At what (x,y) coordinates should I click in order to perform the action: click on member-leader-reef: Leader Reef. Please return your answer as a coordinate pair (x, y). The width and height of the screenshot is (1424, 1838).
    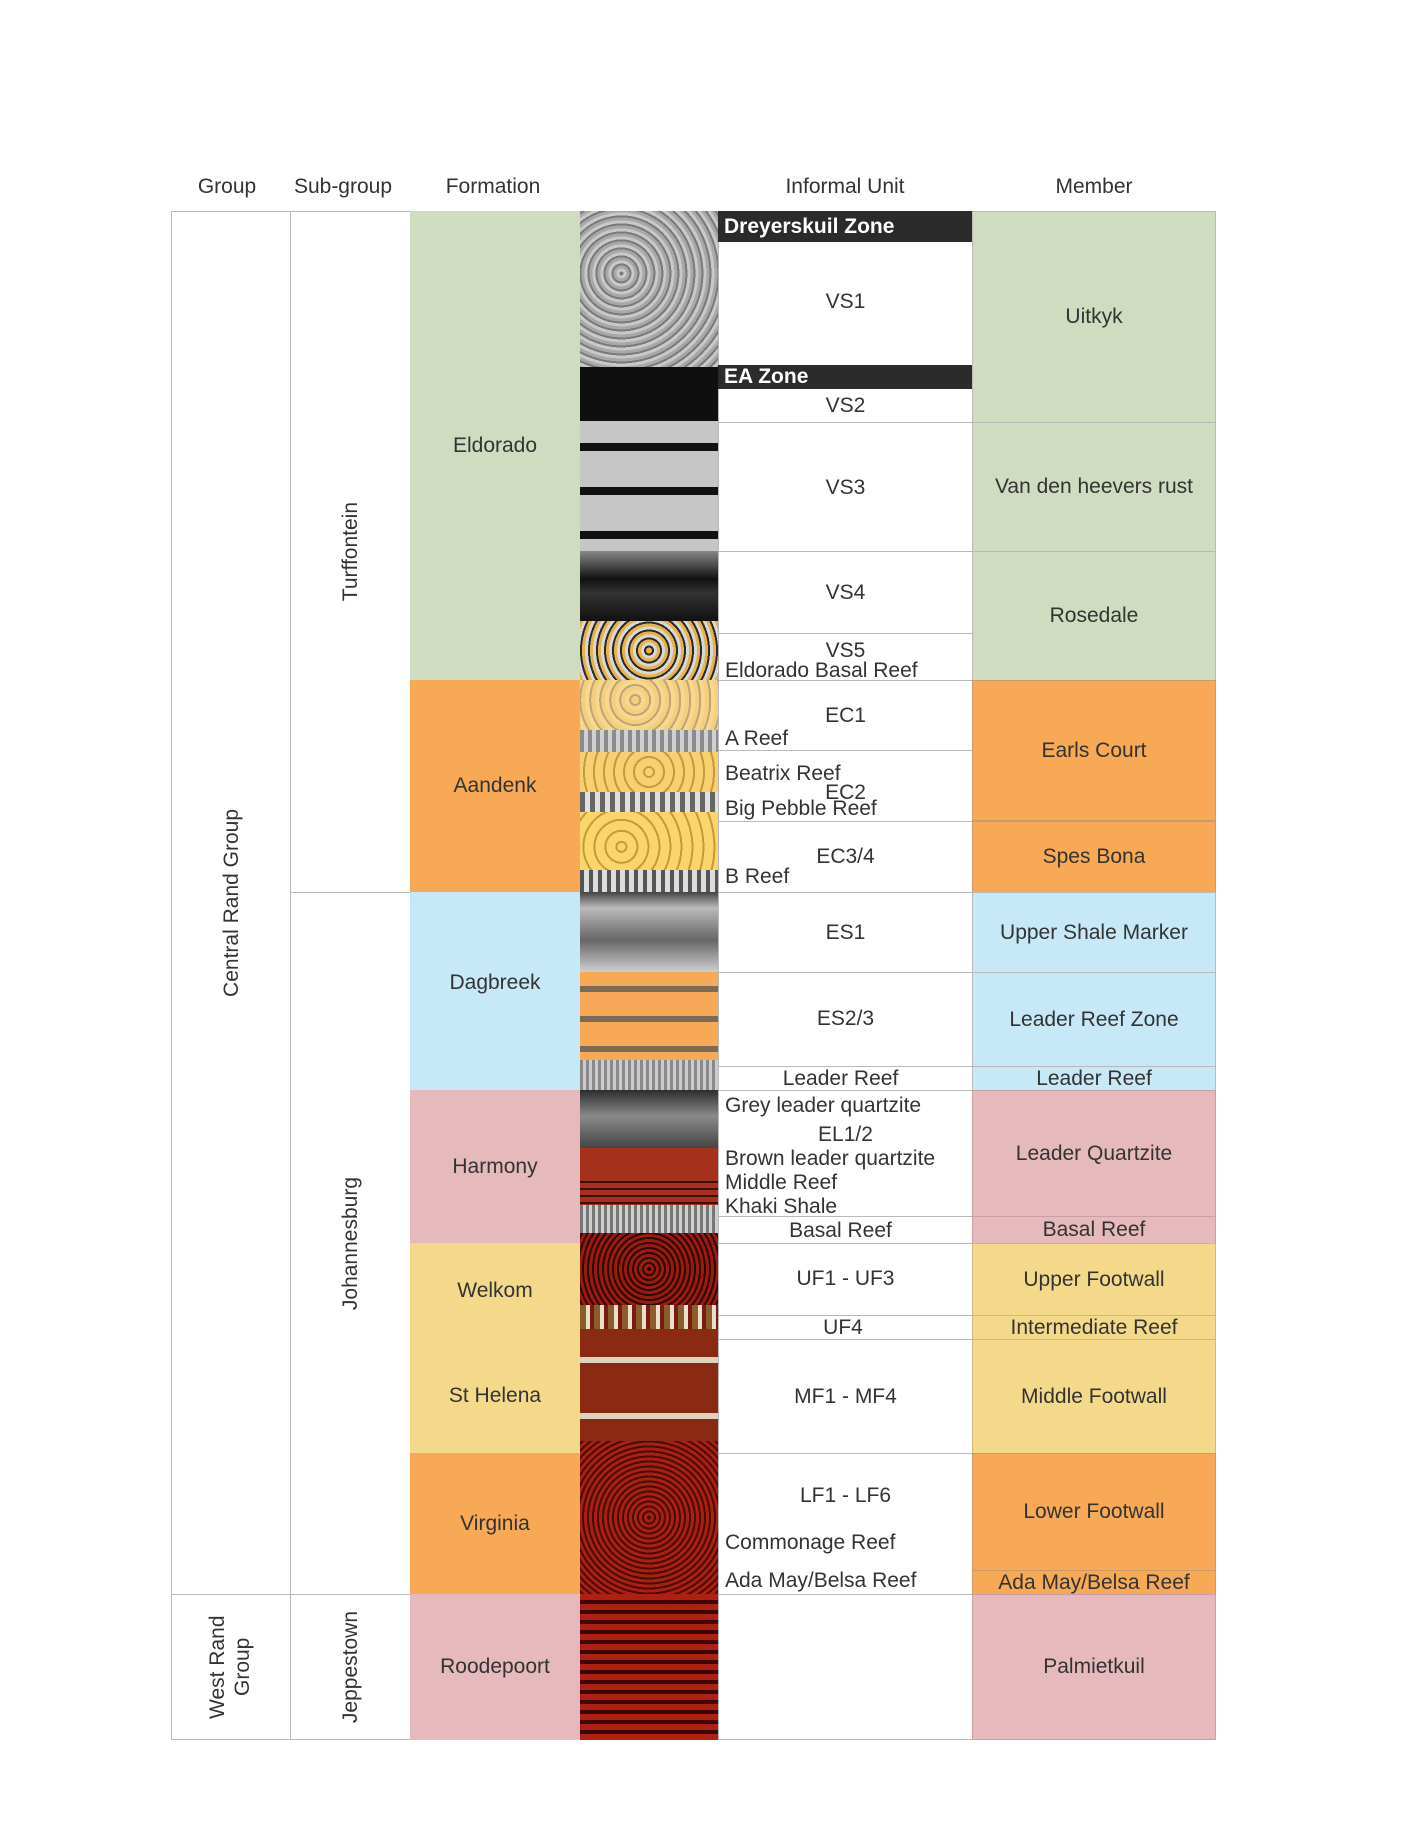
    Looking at the image, I should click on (1094, 1078).